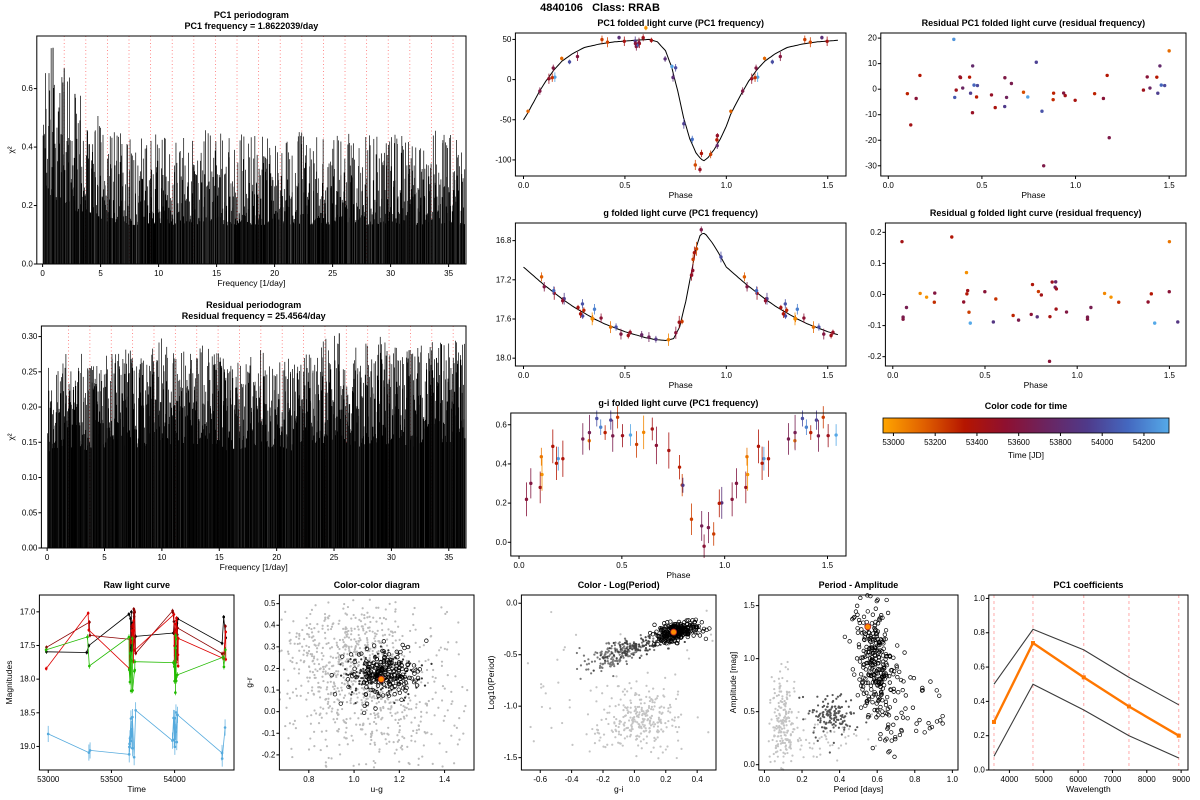 This screenshot has height=800, width=1200. I want to click on svg-text:g-i folded light curve (PC1 fr: g-i folded light curve (PC1 frequency), so click(678, 403).